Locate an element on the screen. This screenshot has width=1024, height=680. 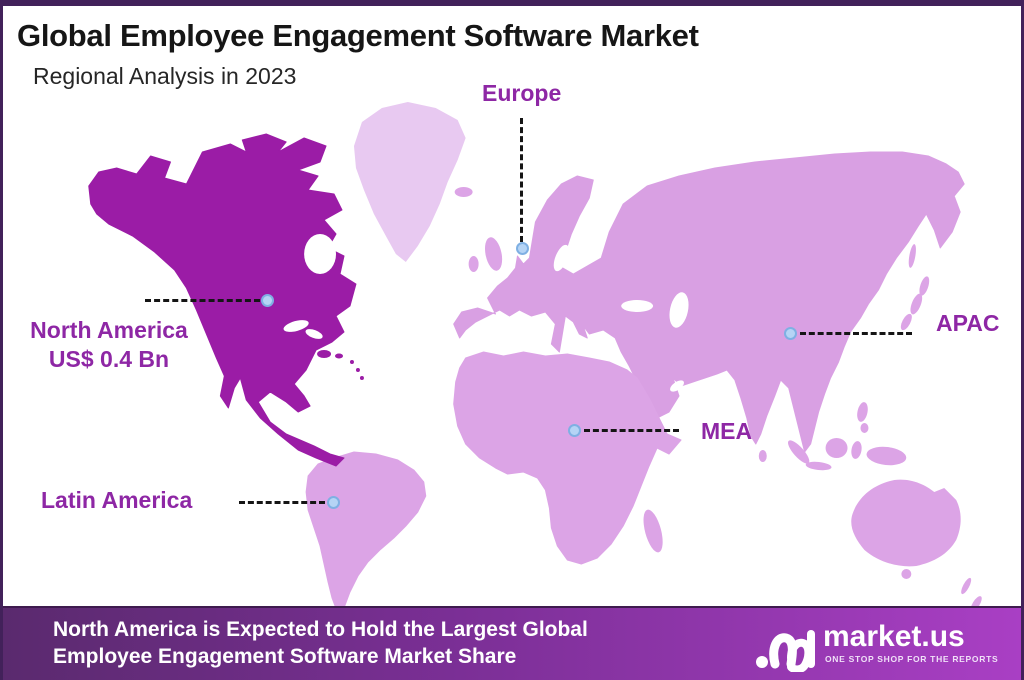
map-caribbean is located at coordinates (328, 361).